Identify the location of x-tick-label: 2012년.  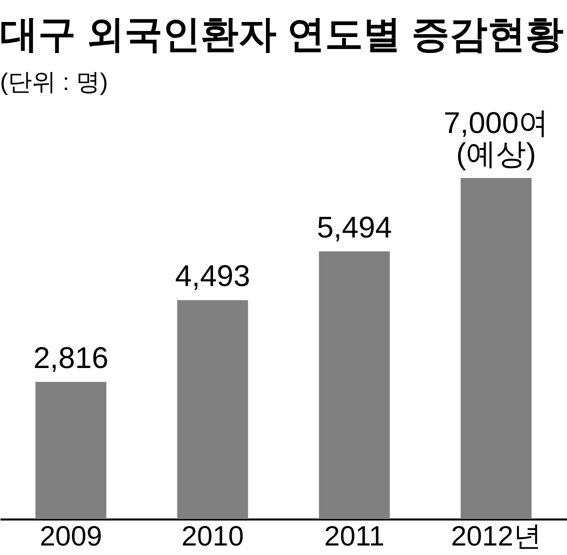
(496, 536).